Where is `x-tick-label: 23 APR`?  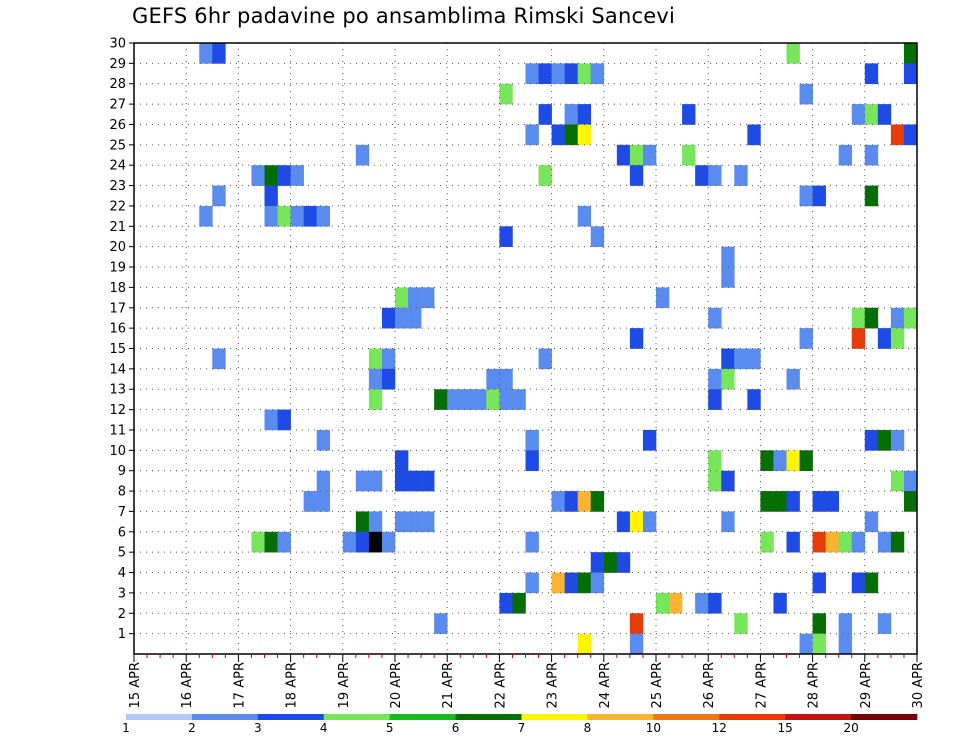
x-tick-label: 23 APR is located at coordinates (553, 685).